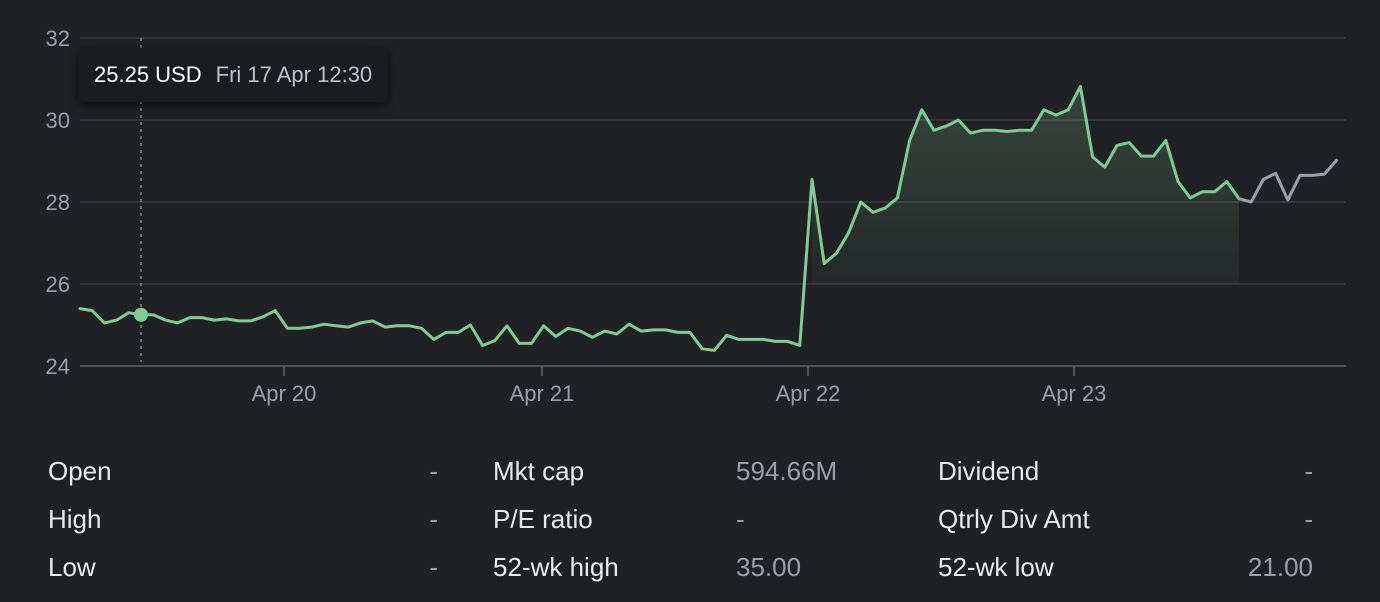  Describe the element at coordinates (679, 386) in the screenshot. I see `x-axis-labels: Apr 20 Apr 21 Apr 22 Apr 23` at that location.